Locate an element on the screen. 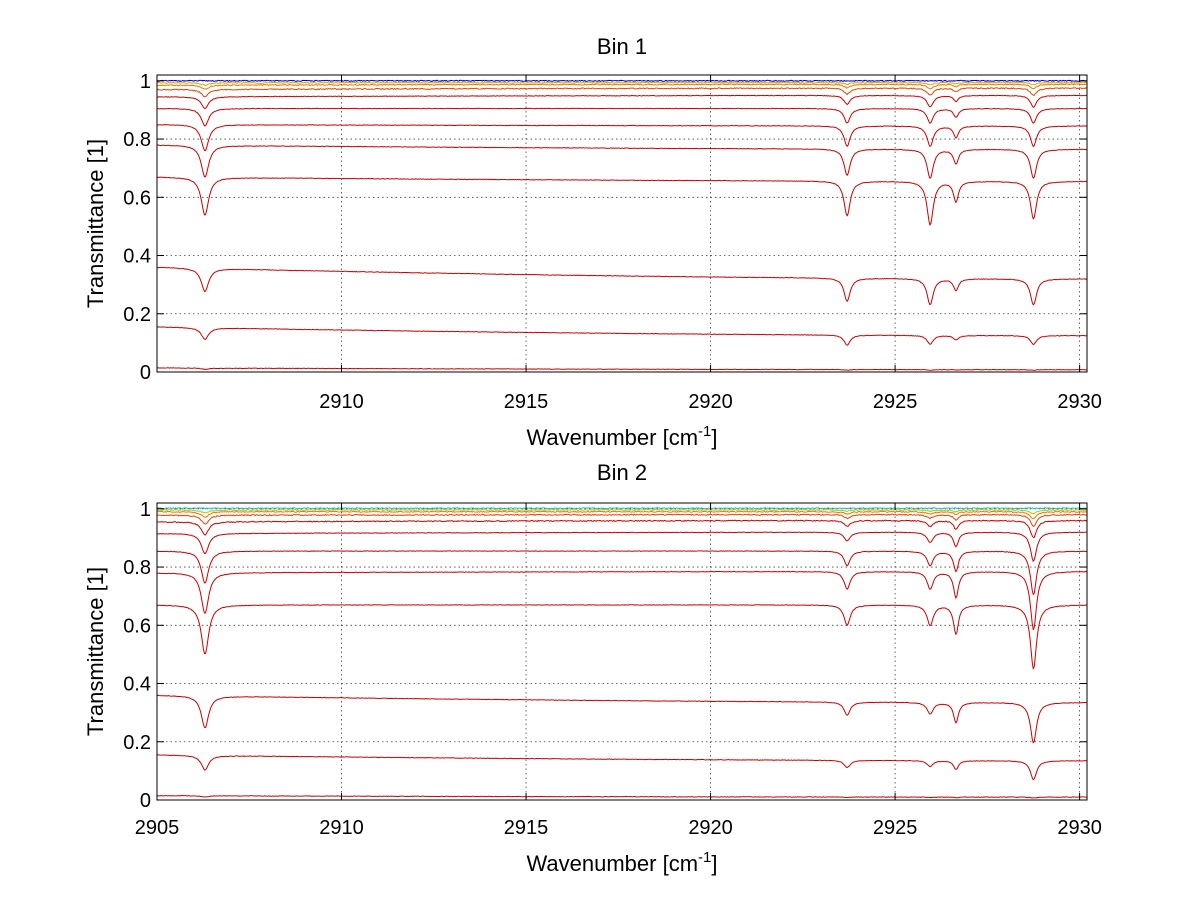 This screenshot has width=1200, height=901. series-line-bin2-s7 is located at coordinates (622, 546).